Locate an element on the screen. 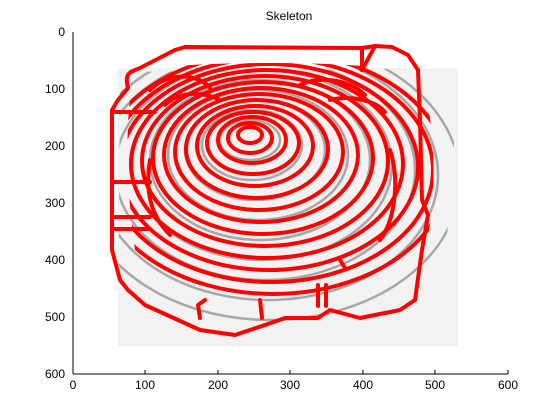  x-tick-label: 500 is located at coordinates (435, 385).